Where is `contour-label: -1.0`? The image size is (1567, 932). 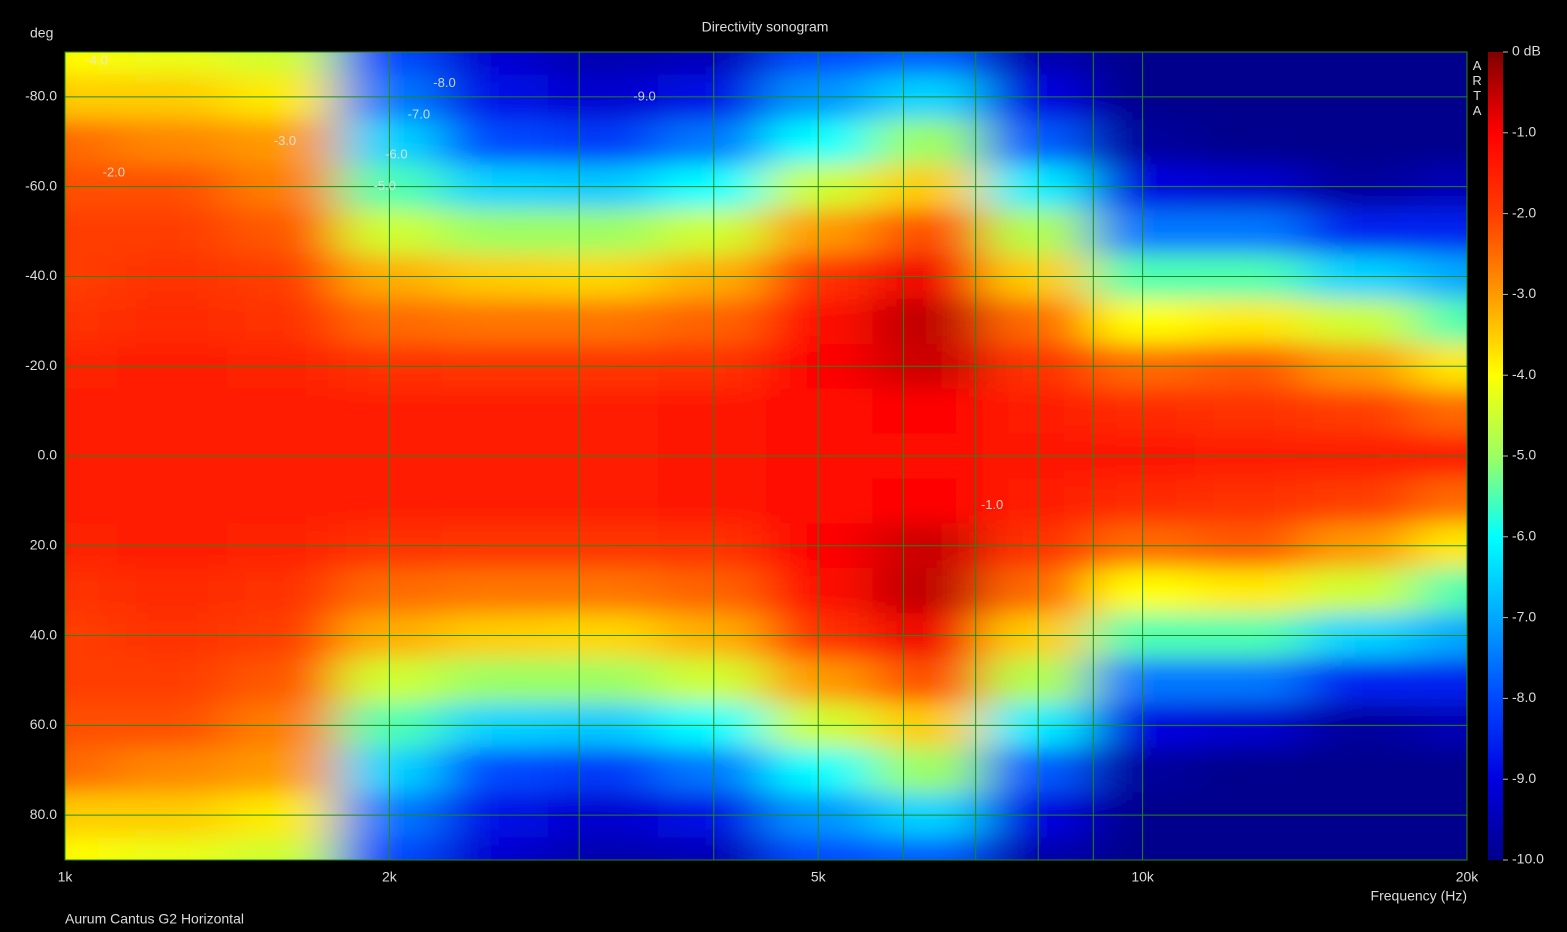 contour-label: -1.0 is located at coordinates (992, 504).